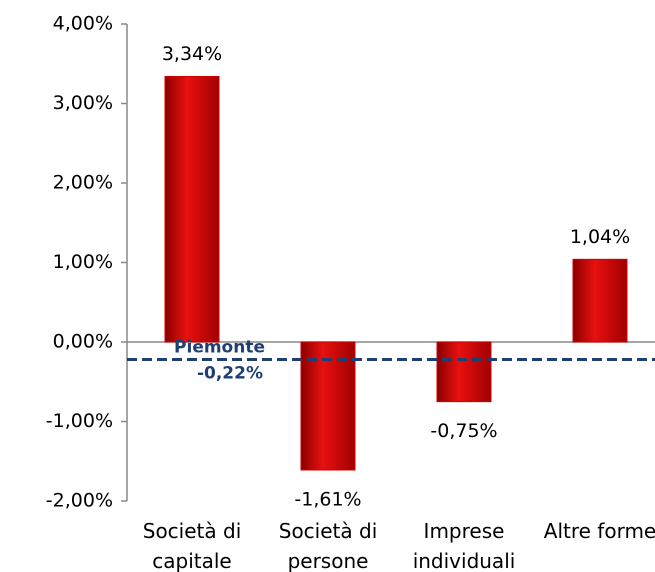 Image resolution: width=655 pixels, height=572 pixels. What do you see at coordinates (79, 421) in the screenshot?
I see `y-tick-label: -1,00%` at bounding box center [79, 421].